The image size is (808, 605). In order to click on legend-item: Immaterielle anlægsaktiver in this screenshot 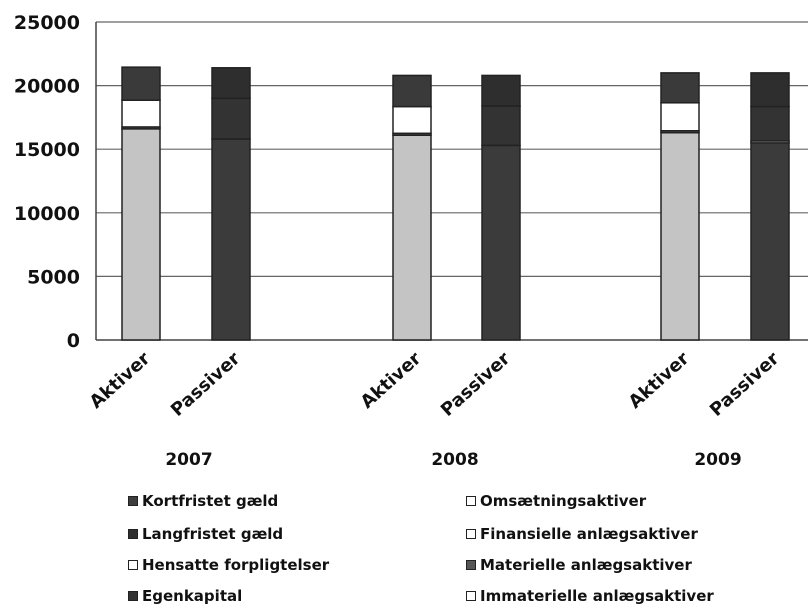, I will do `click(590, 596)`.